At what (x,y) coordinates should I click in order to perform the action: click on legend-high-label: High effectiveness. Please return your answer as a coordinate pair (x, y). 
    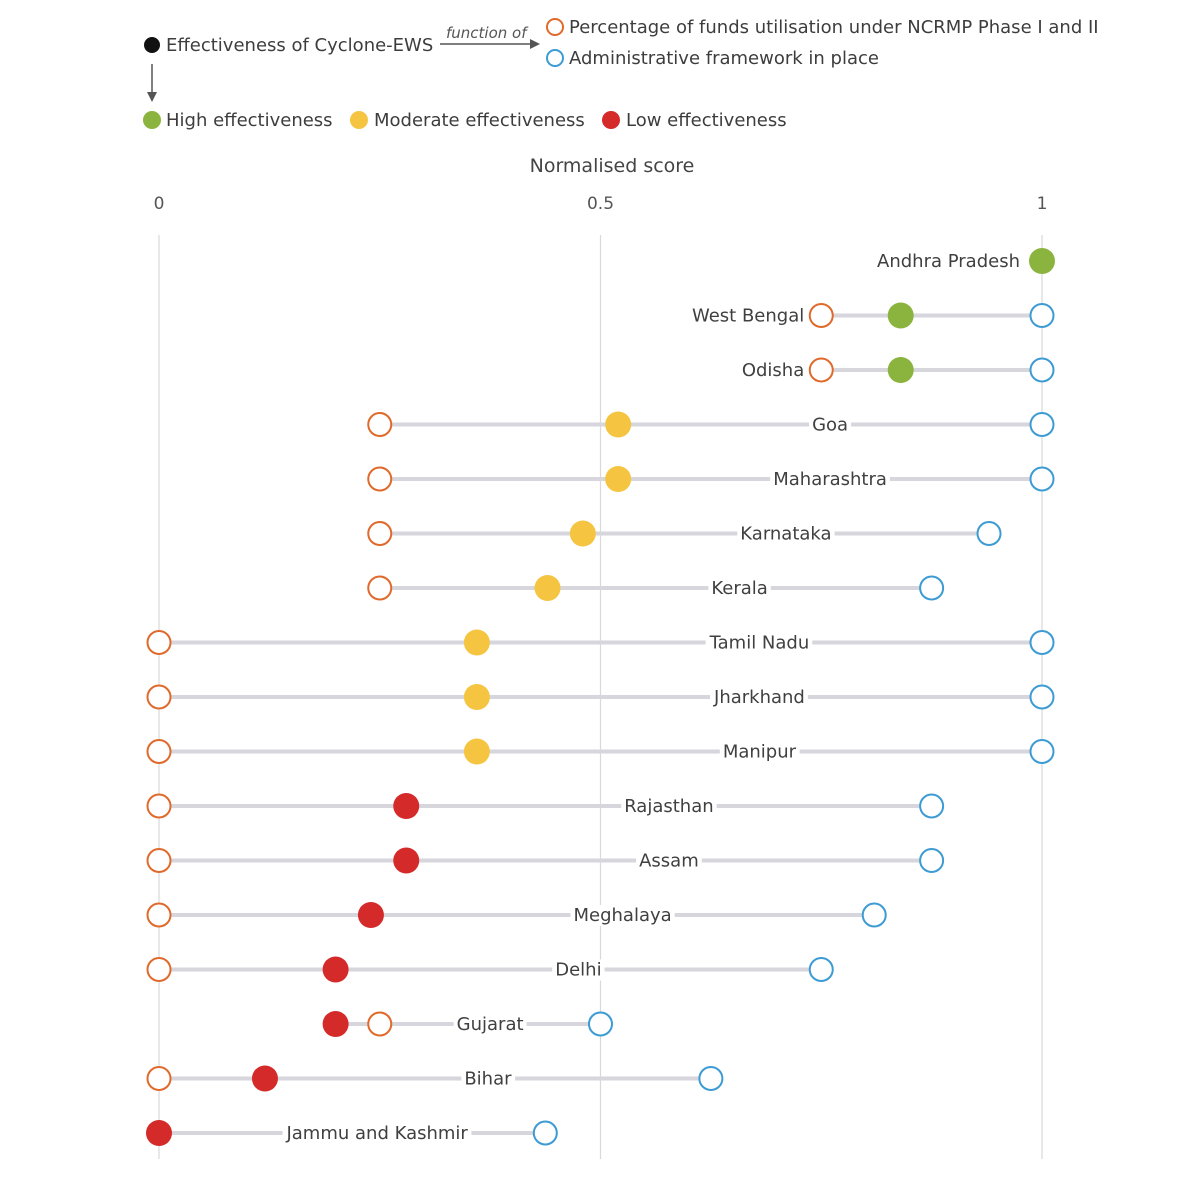
    Looking at the image, I should click on (249, 120).